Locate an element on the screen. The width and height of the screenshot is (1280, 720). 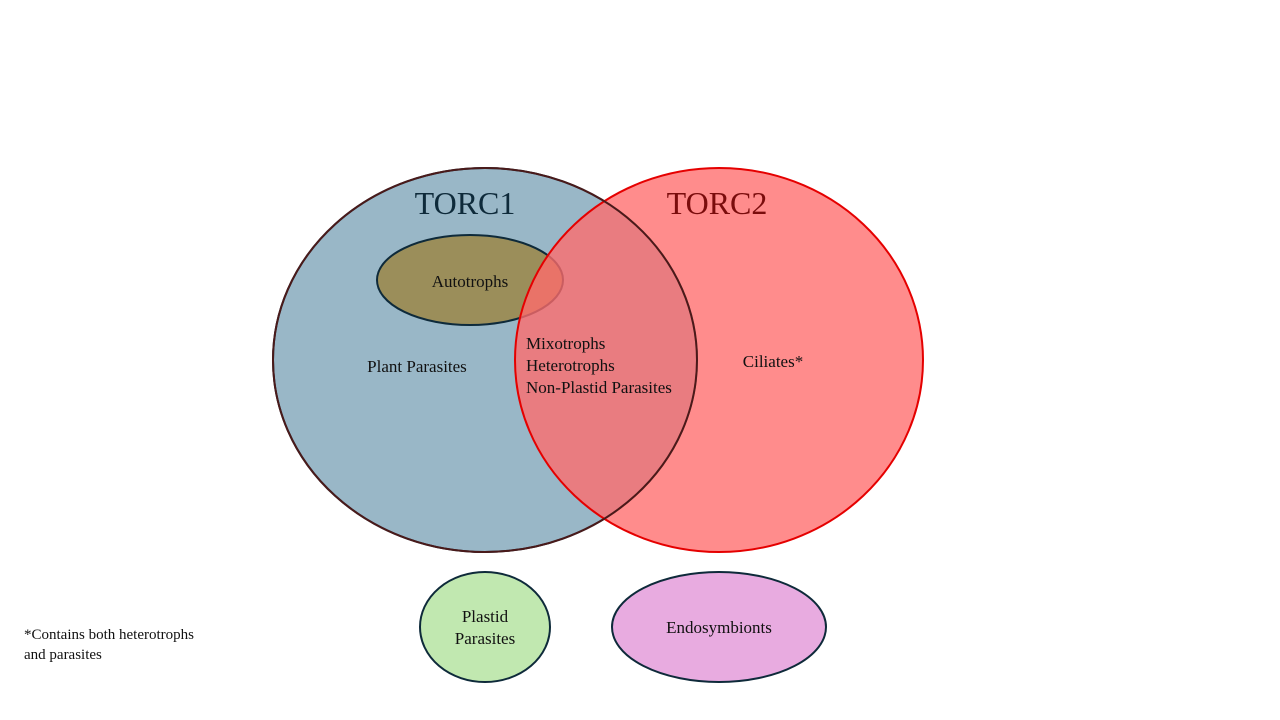
ciliates-label: Ciliates* is located at coordinates (773, 361).